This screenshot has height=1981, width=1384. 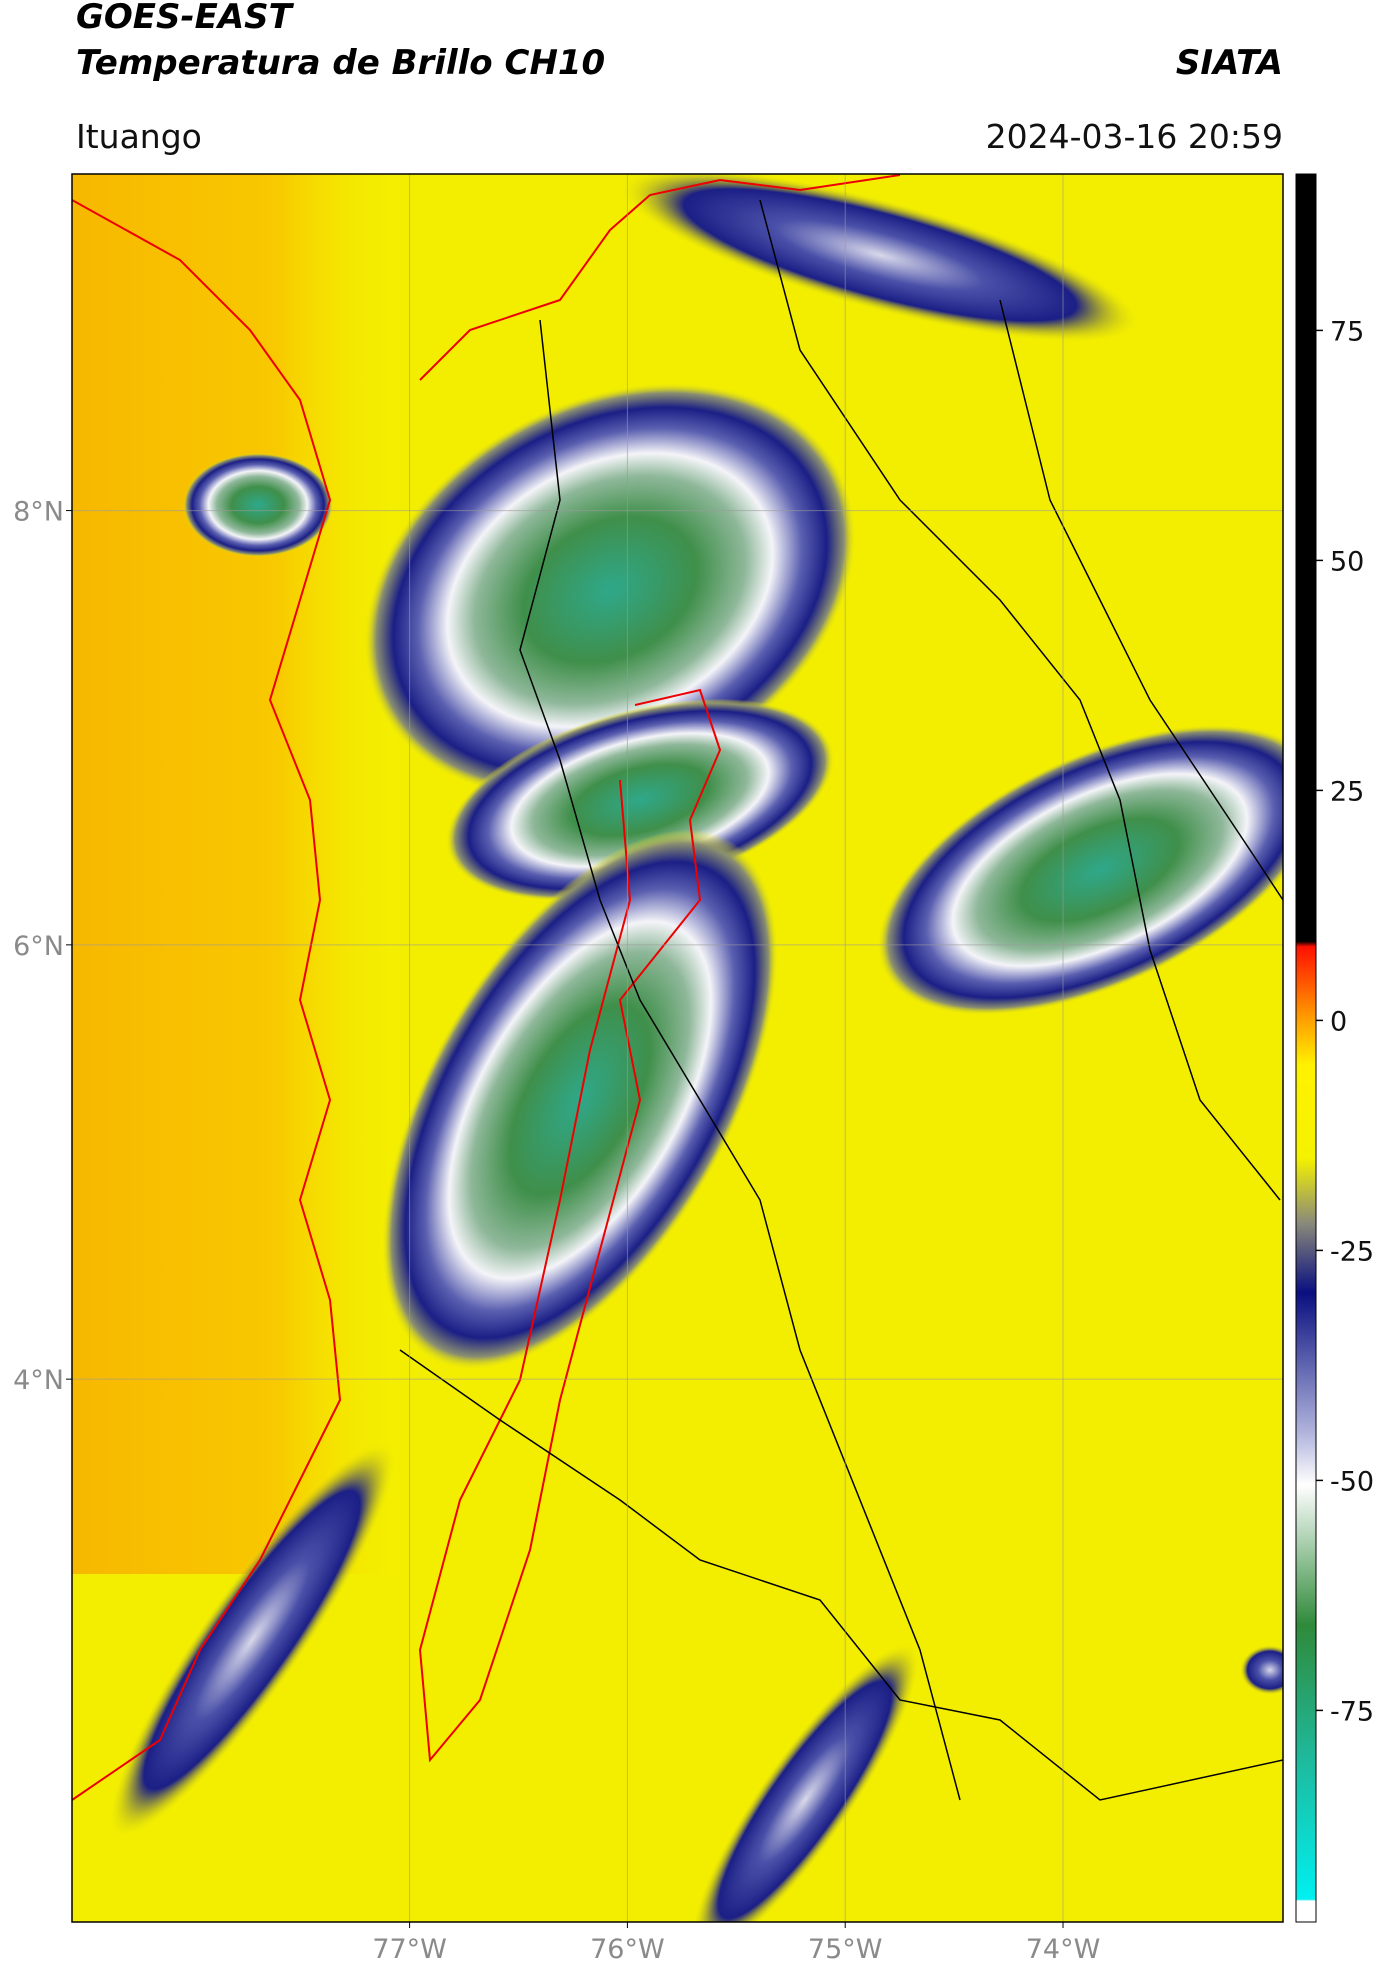 I want to click on lon-tick-label: 76°W, so click(x=627, y=1949).